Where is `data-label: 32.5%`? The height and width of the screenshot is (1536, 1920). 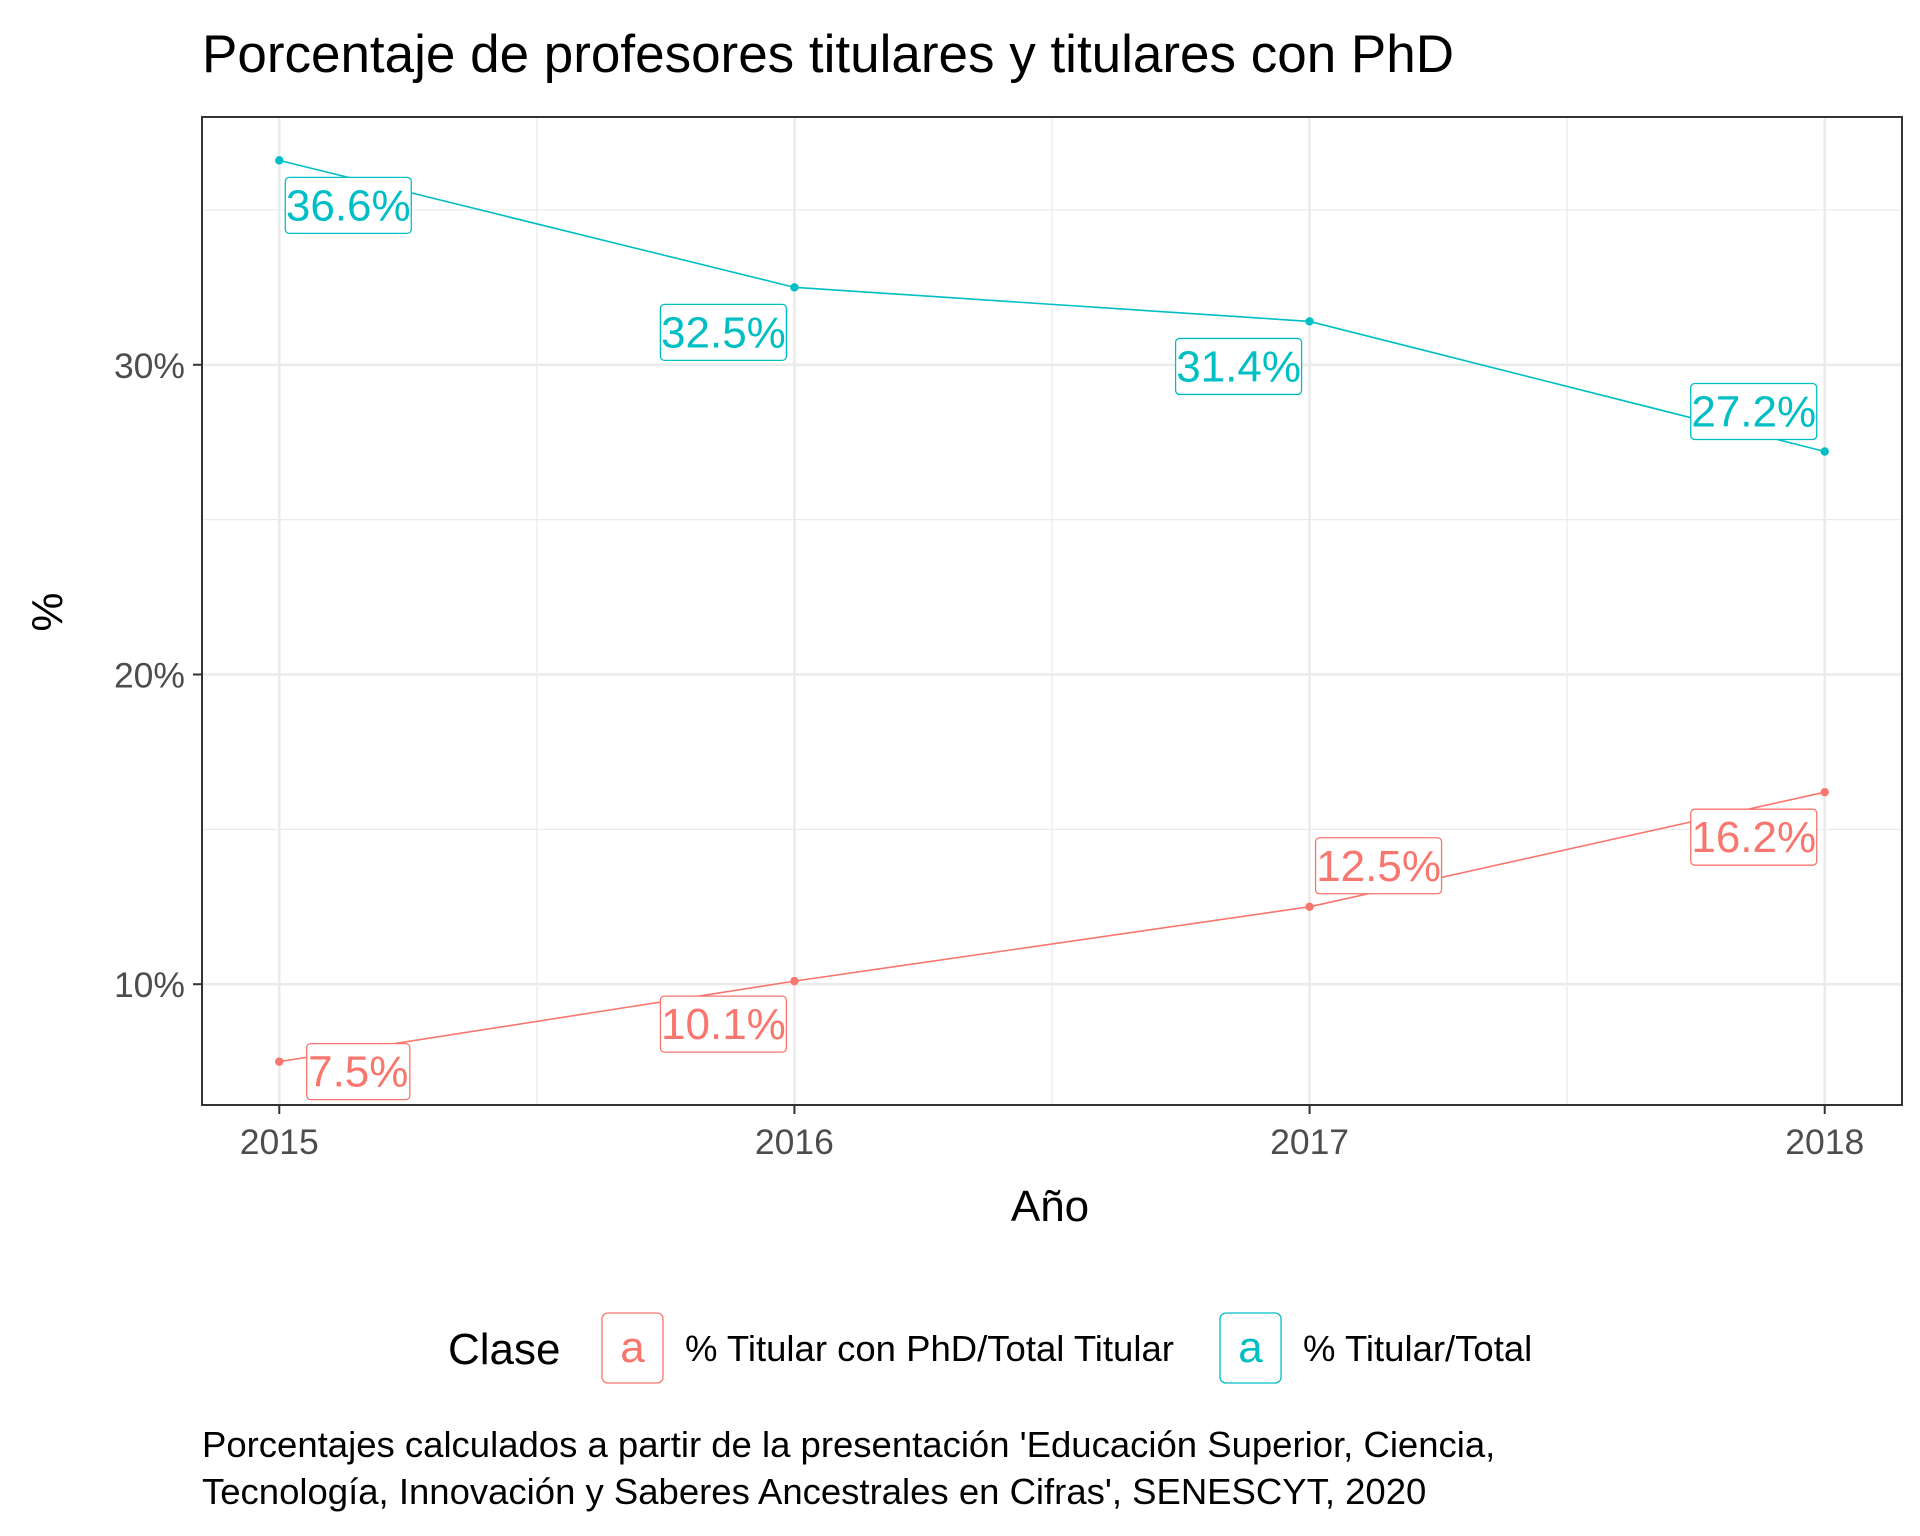
data-label: 32.5% is located at coordinates (723, 332).